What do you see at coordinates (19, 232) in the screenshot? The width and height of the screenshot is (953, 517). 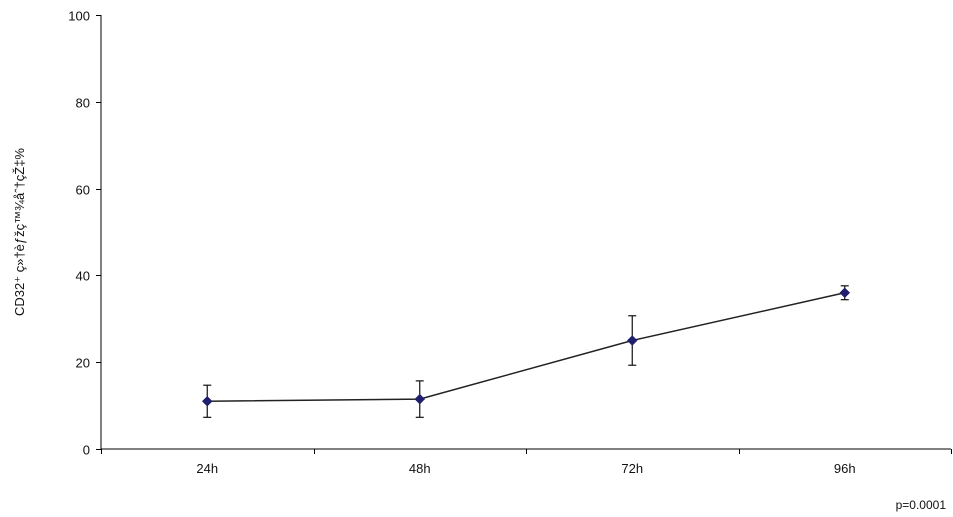 I see `y-axis-title: CD32⁺ ç»†èƒžç™¾åˆ†çŽ‡%` at bounding box center [19, 232].